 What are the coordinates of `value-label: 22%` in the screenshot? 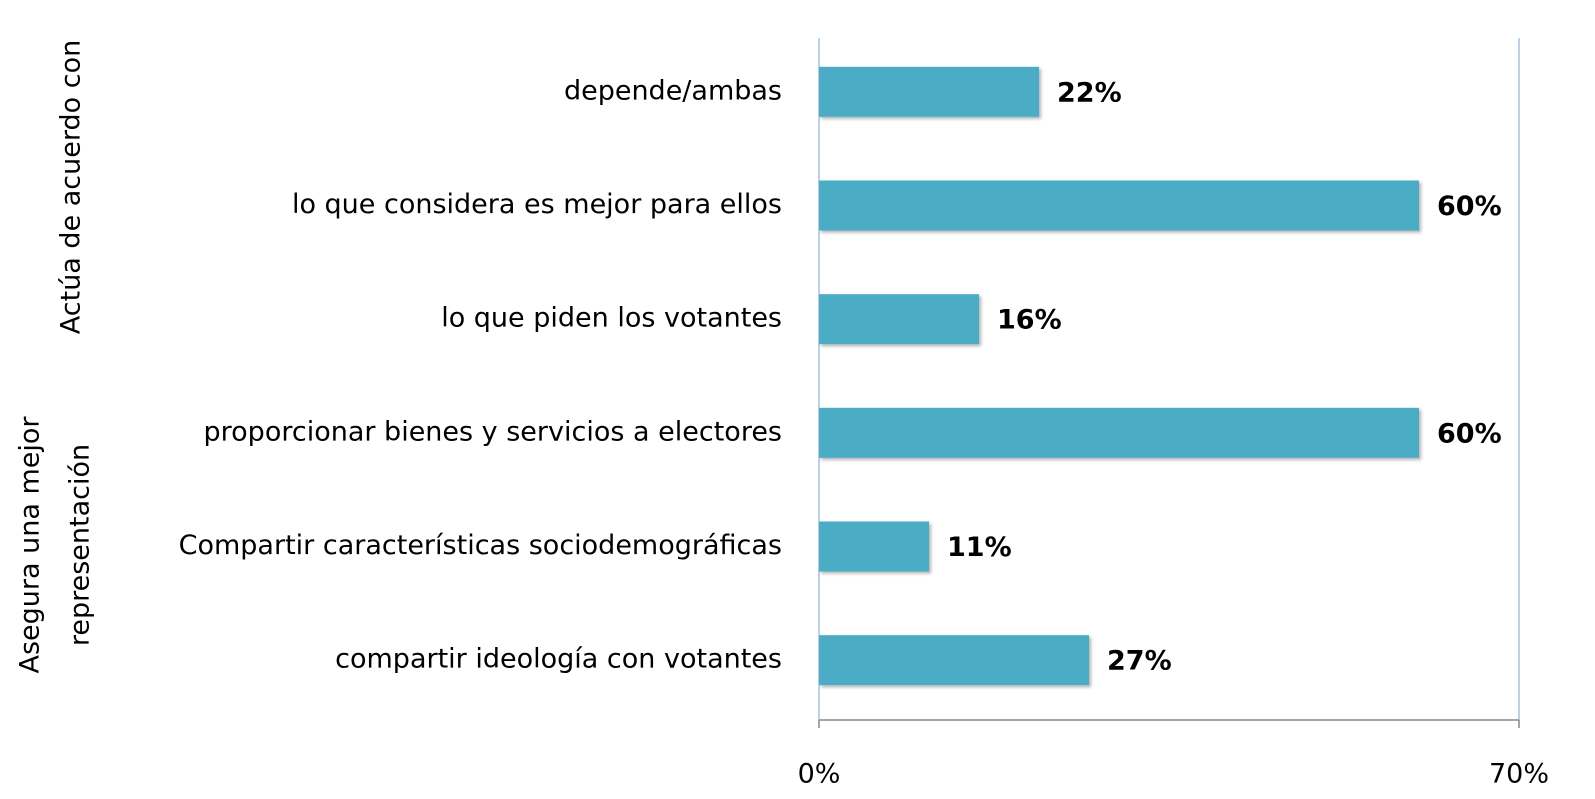 It's located at (1089, 92).